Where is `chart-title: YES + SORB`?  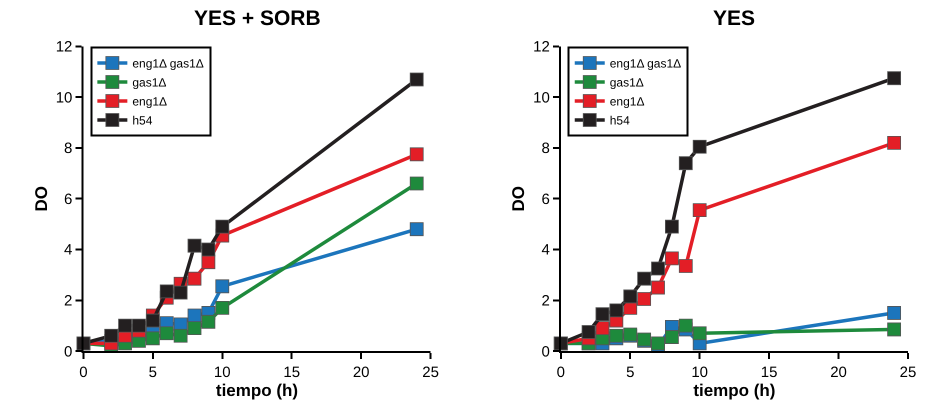 chart-title: YES + SORB is located at coordinates (257, 18).